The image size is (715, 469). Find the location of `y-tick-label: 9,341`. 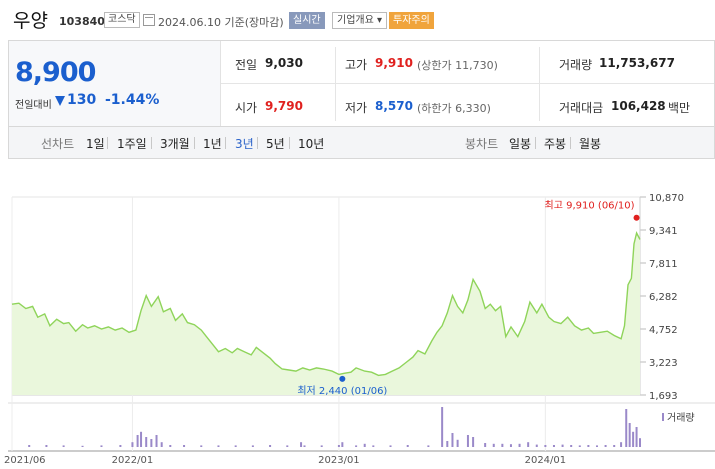

y-tick-label: 9,341 is located at coordinates (663, 231).